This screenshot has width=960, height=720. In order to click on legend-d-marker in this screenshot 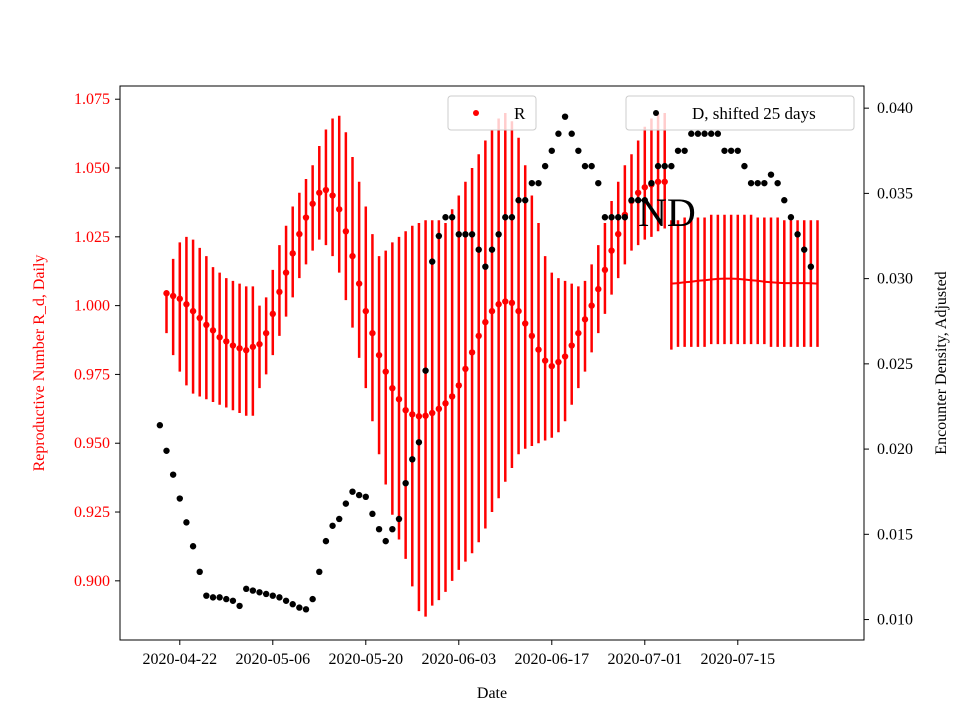, I will do `click(656, 113)`.